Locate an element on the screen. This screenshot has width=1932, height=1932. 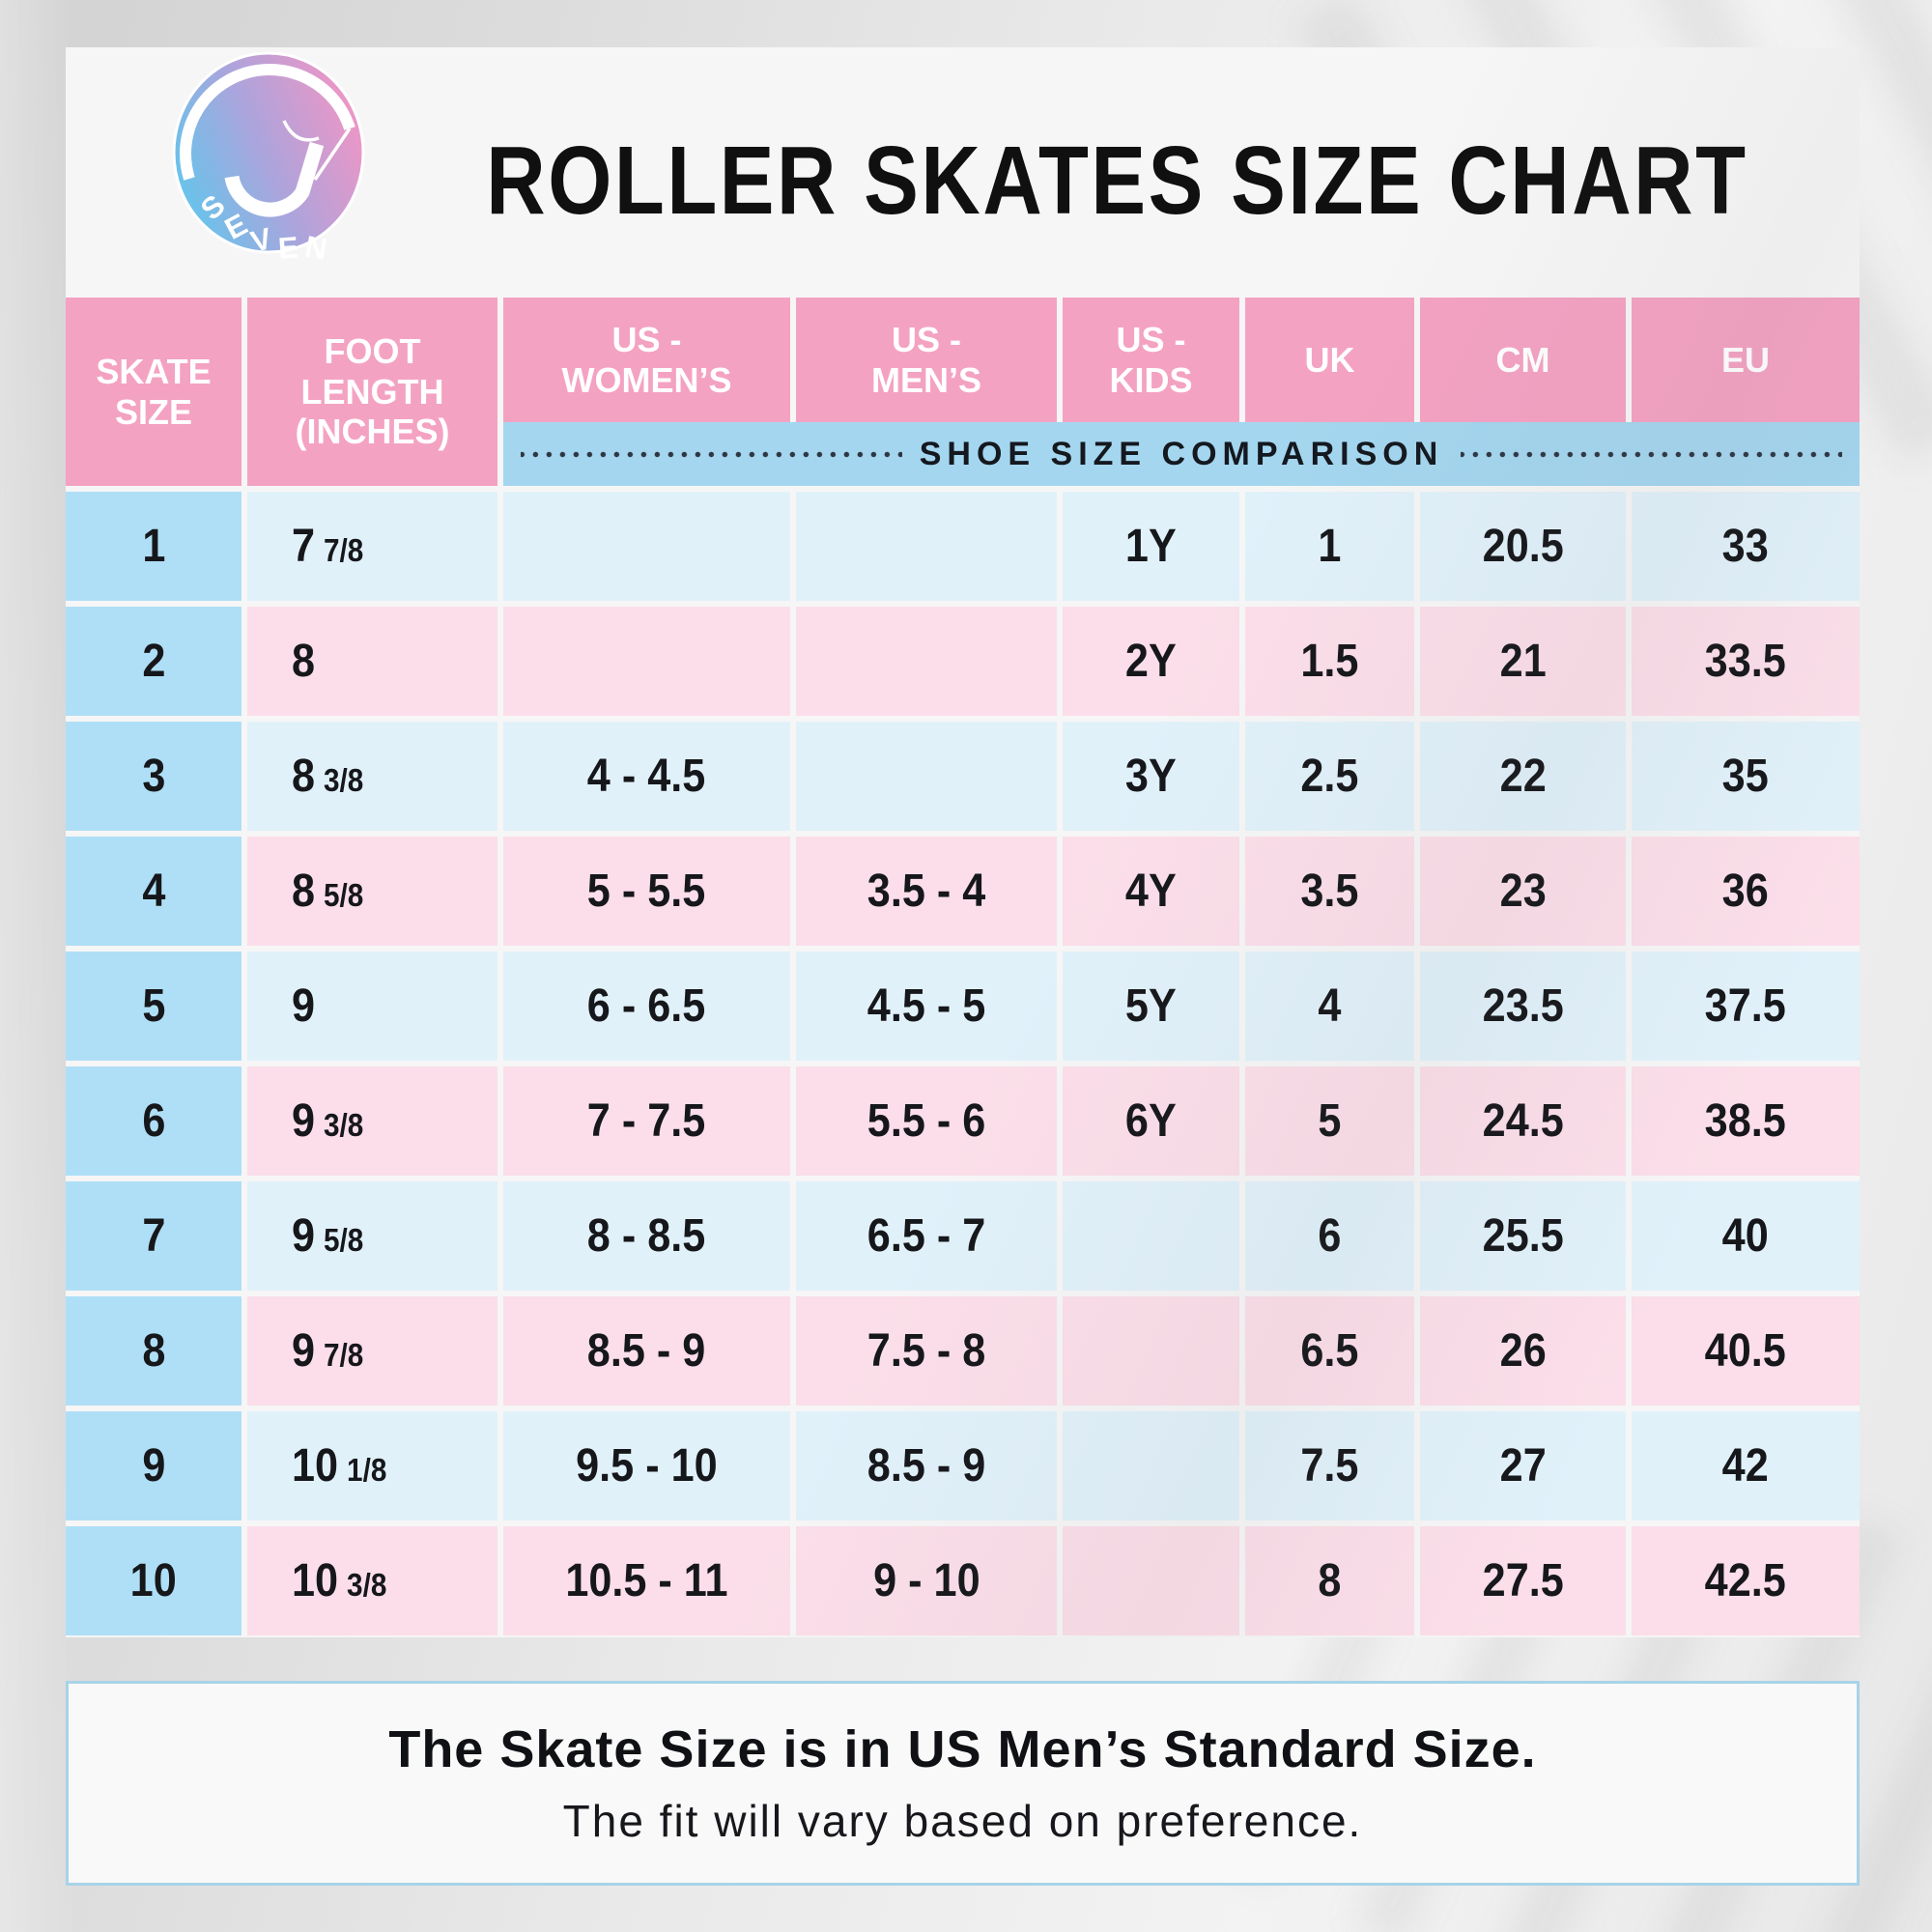
cell-foot-length: 9 is located at coordinates (372, 1006).